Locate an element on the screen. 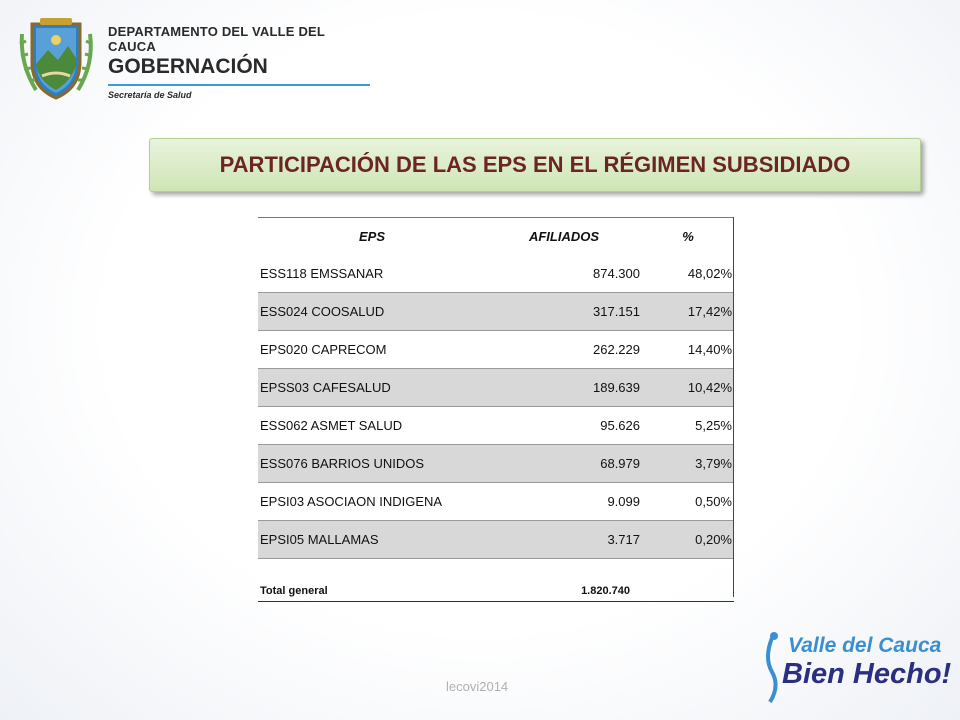 Image resolution: width=960 pixels, height=720 pixels. brand-line-2: Bien Hecho! is located at coordinates (867, 674).